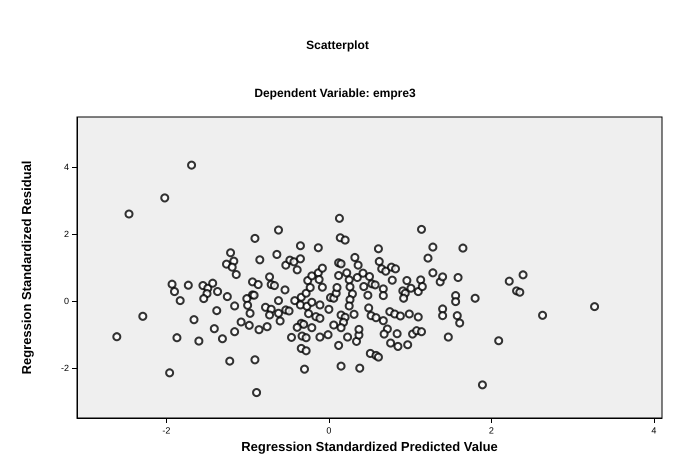  I want to click on x-tick-label: 4, so click(653, 431).